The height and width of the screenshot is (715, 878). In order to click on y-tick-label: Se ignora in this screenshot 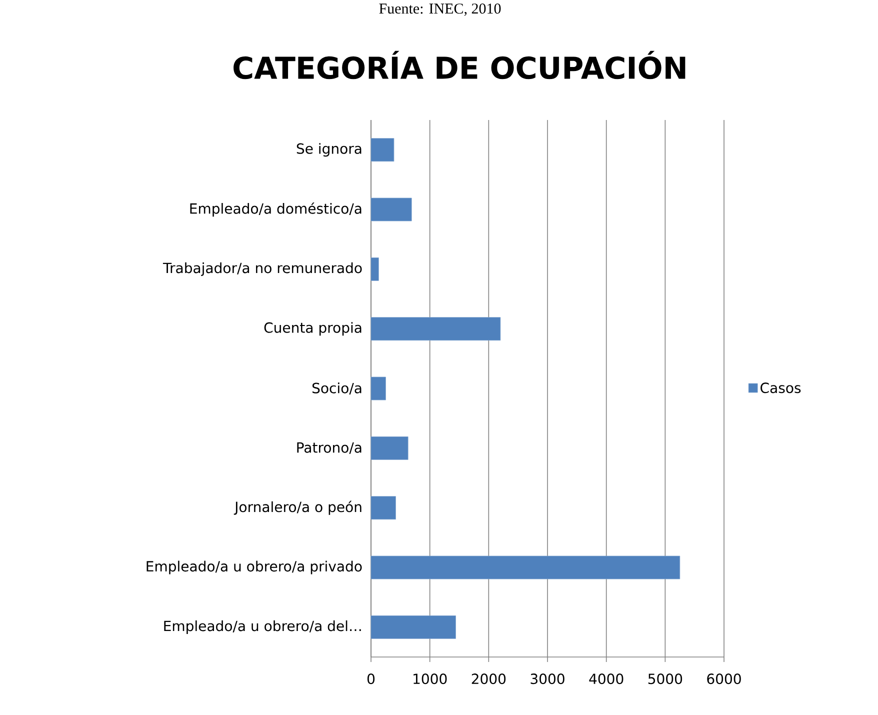, I will do `click(329, 150)`.